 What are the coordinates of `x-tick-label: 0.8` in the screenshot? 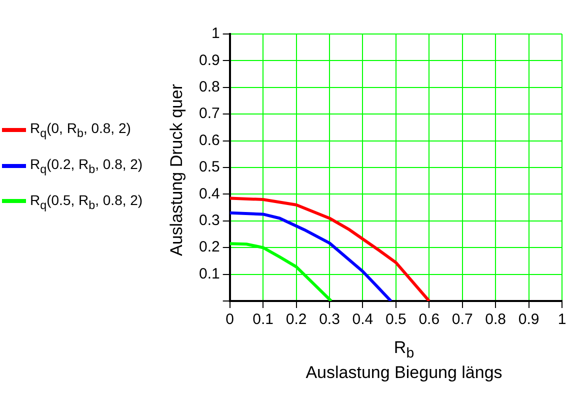 It's located at (495, 319).